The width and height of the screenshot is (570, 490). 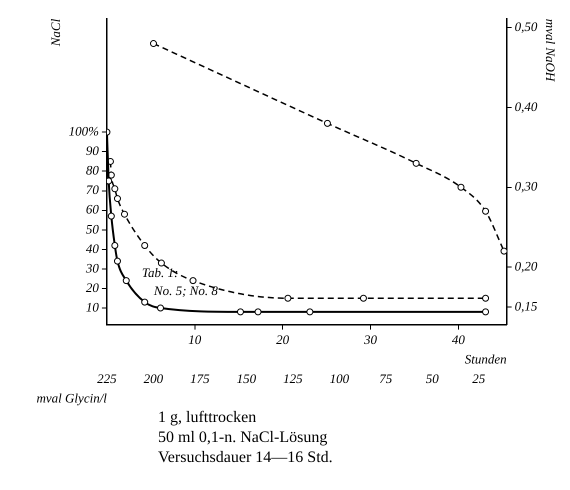 I want to click on y2-tick-label: 0,50, so click(x=526, y=26).